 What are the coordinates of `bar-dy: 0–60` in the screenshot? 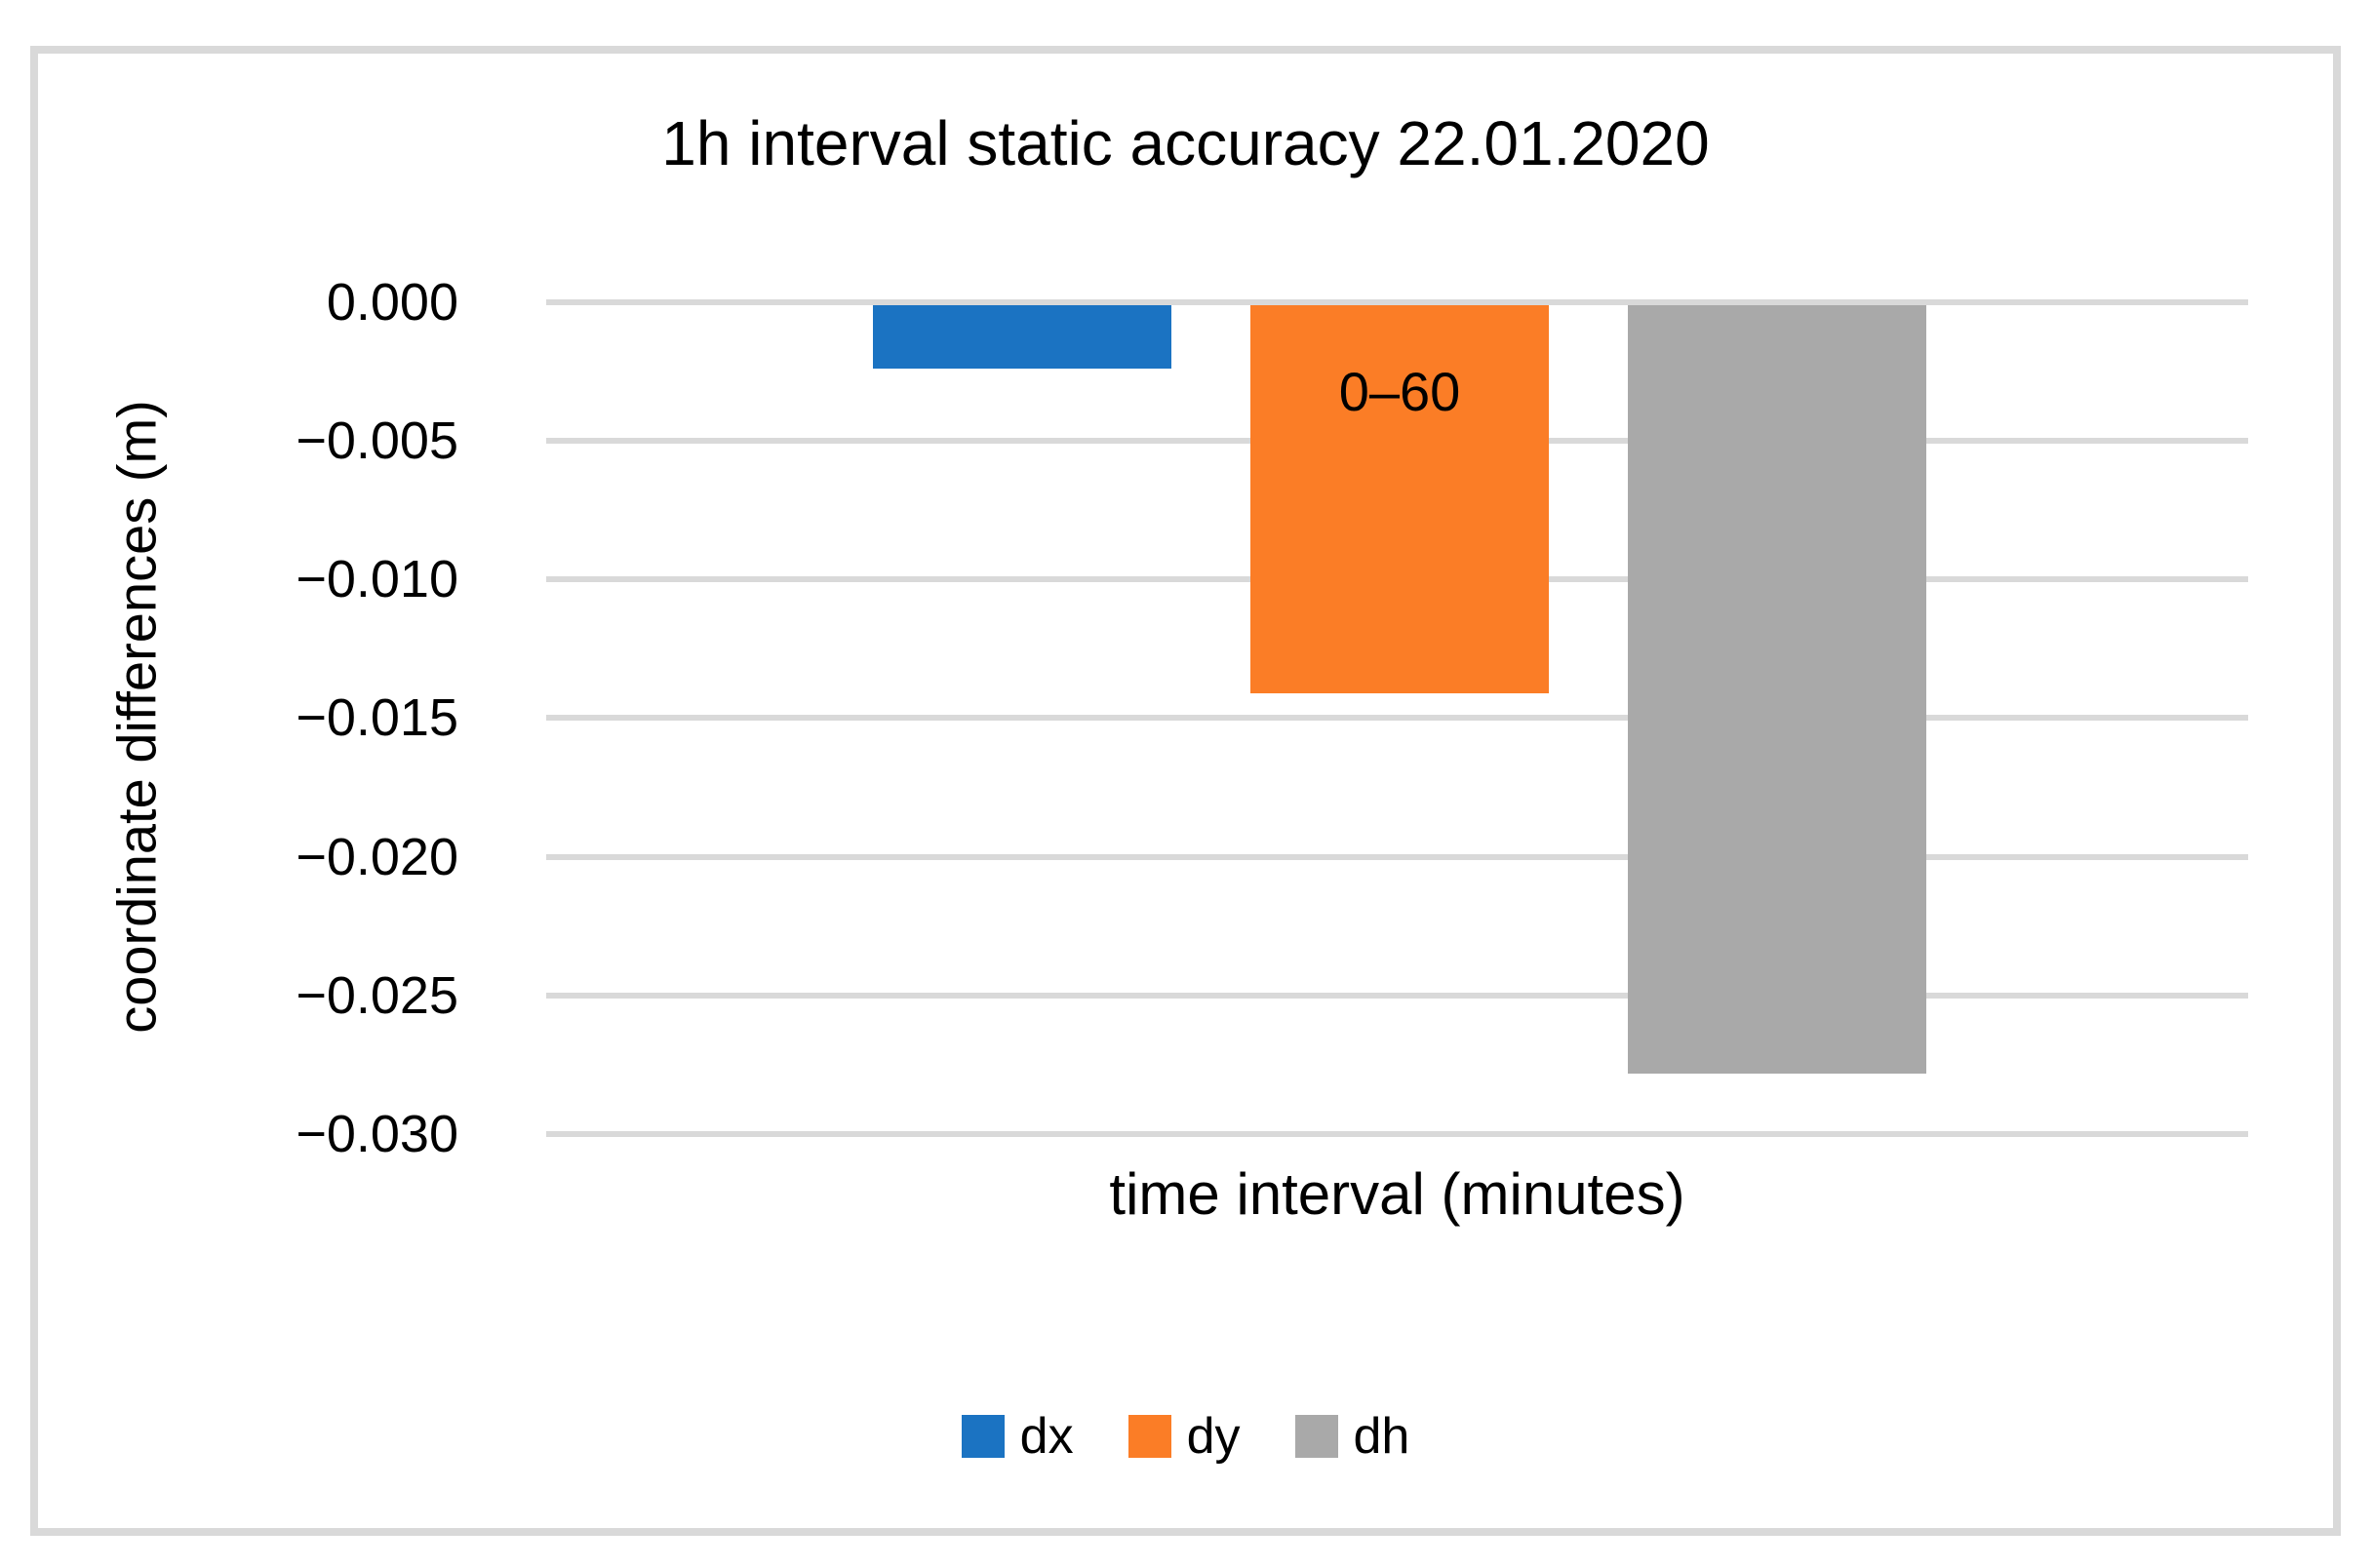 It's located at (1399, 499).